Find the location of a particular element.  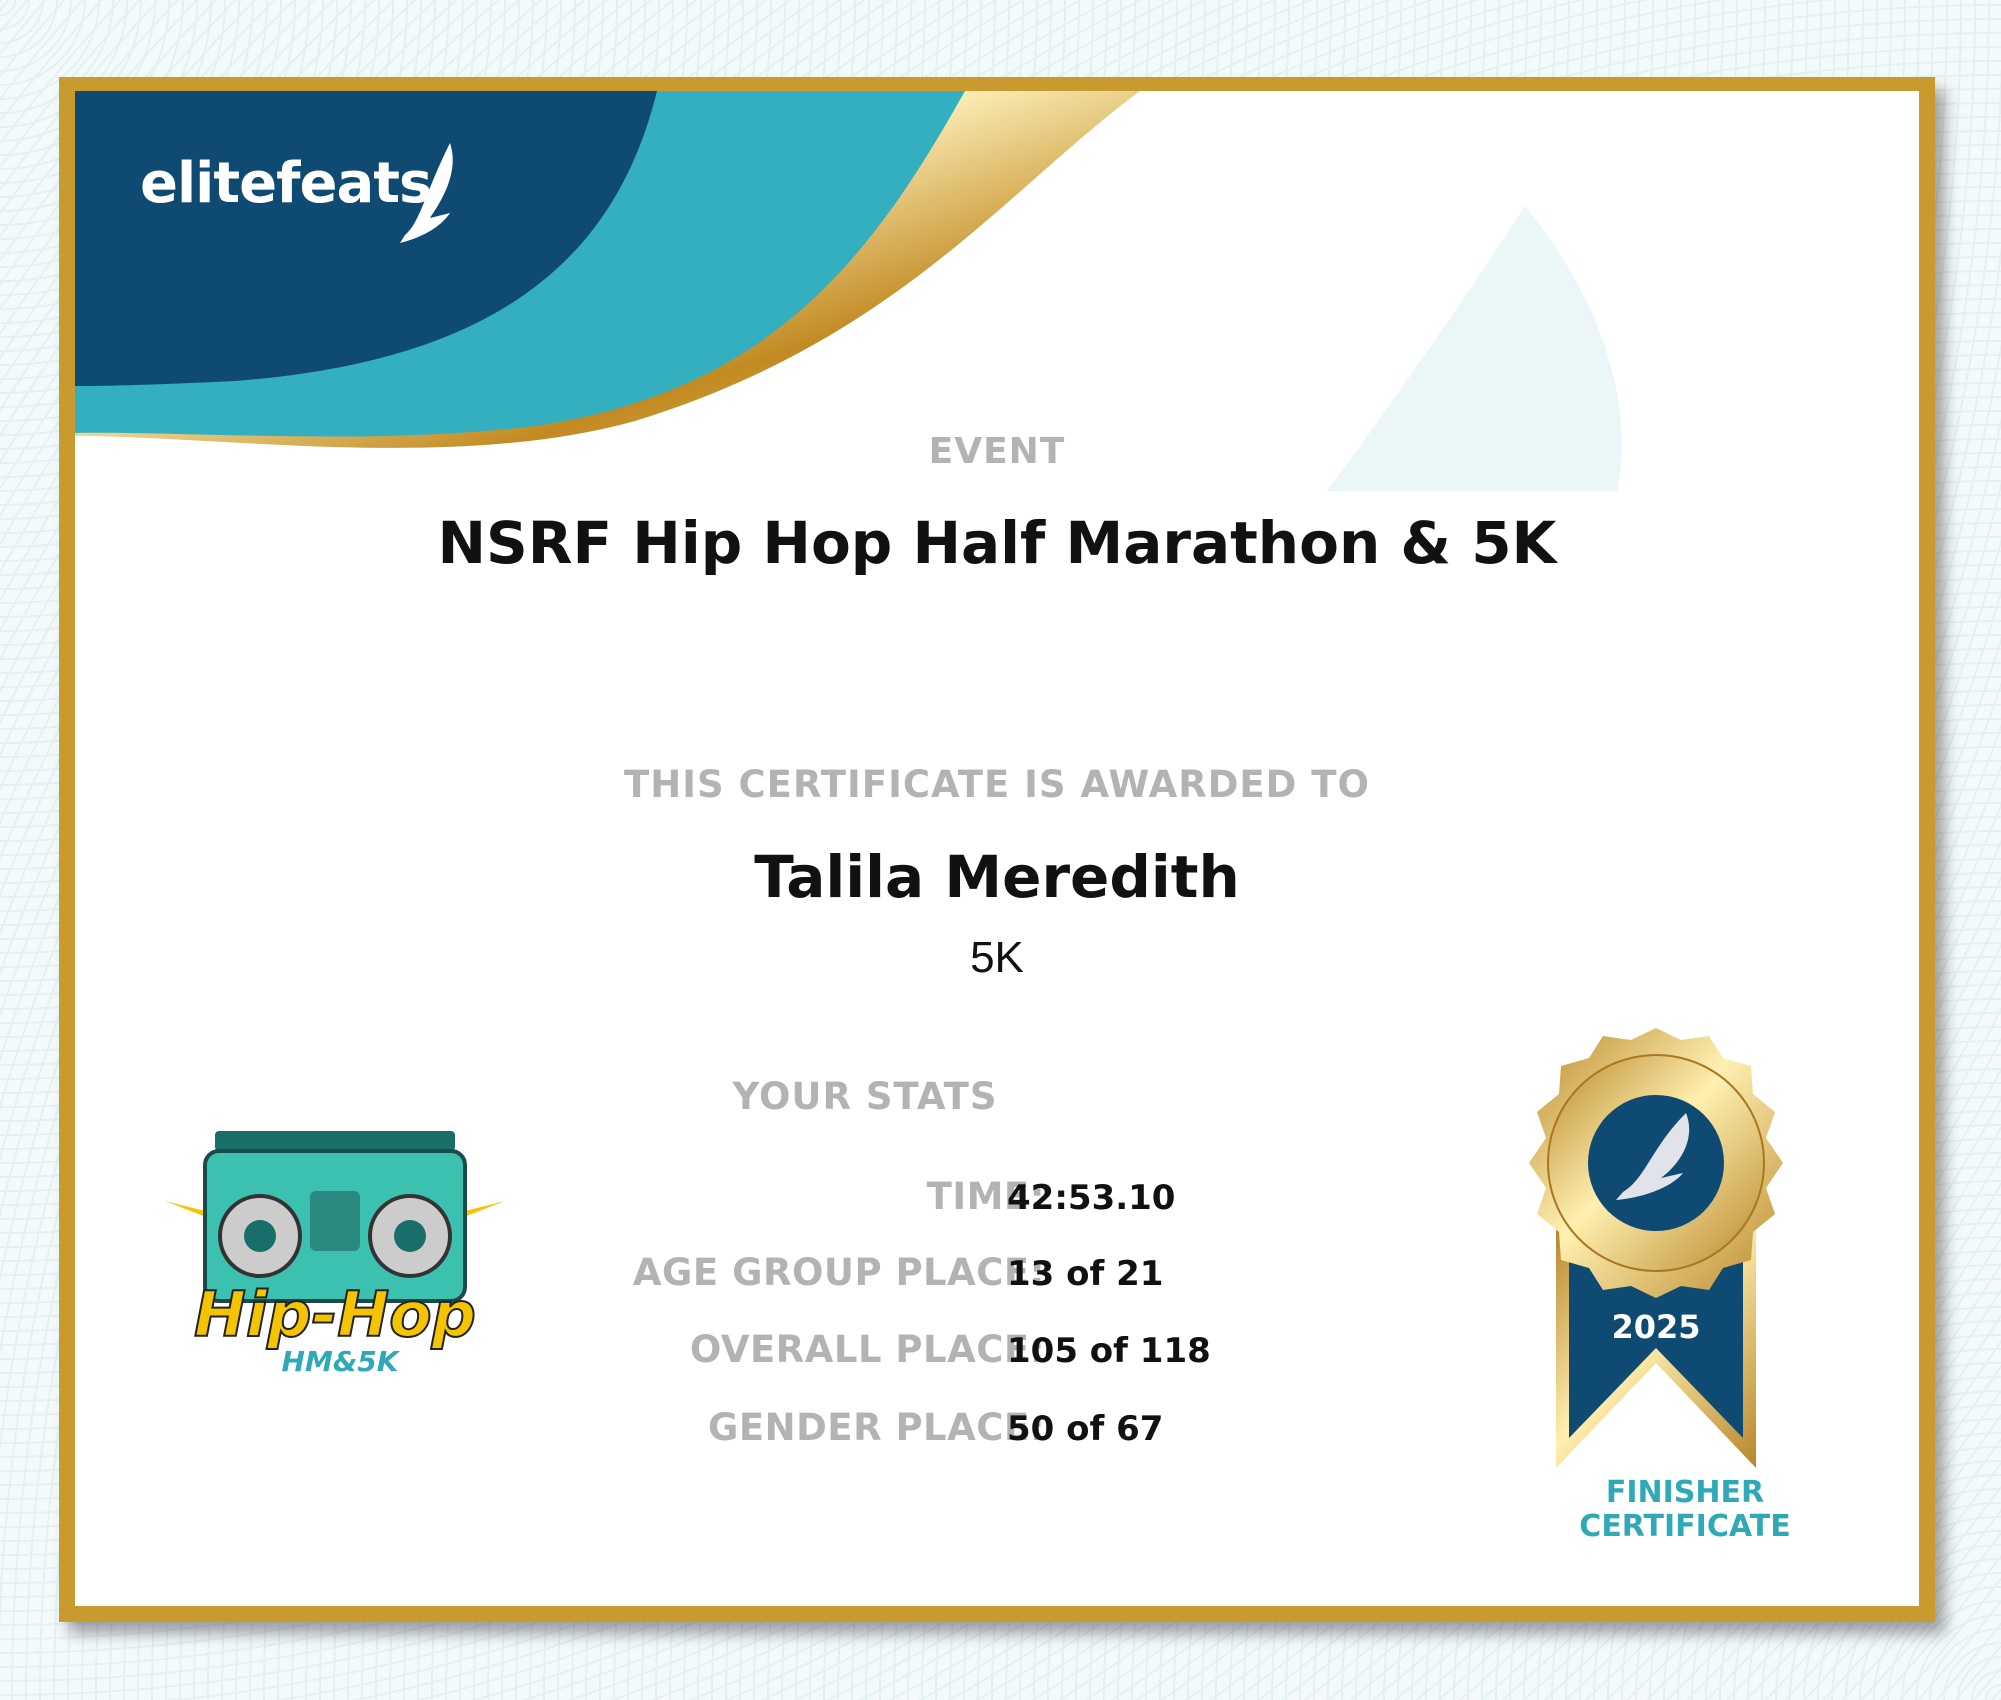

stat-key: AGE GROUP PLACE: is located at coordinates (838, 1272).